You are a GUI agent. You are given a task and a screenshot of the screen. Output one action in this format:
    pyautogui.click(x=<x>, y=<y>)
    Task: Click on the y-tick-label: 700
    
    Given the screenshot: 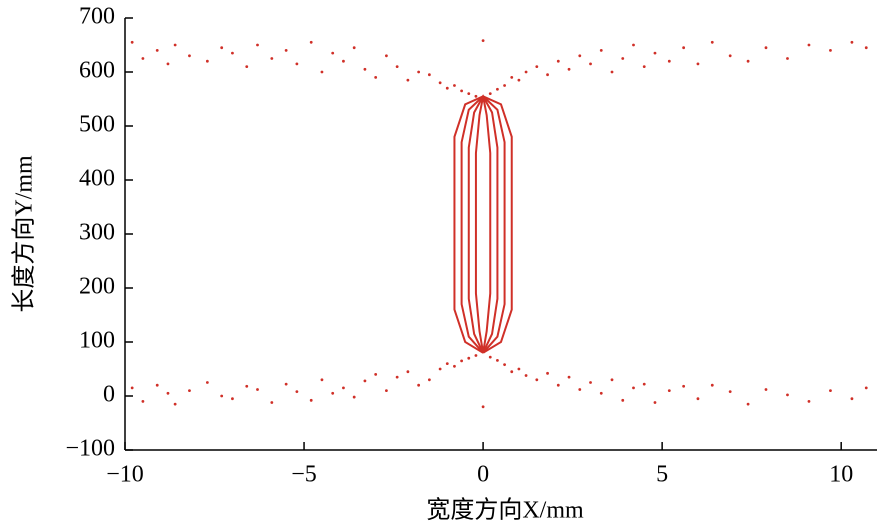 What is the action you would take?
    pyautogui.click(x=97, y=17)
    